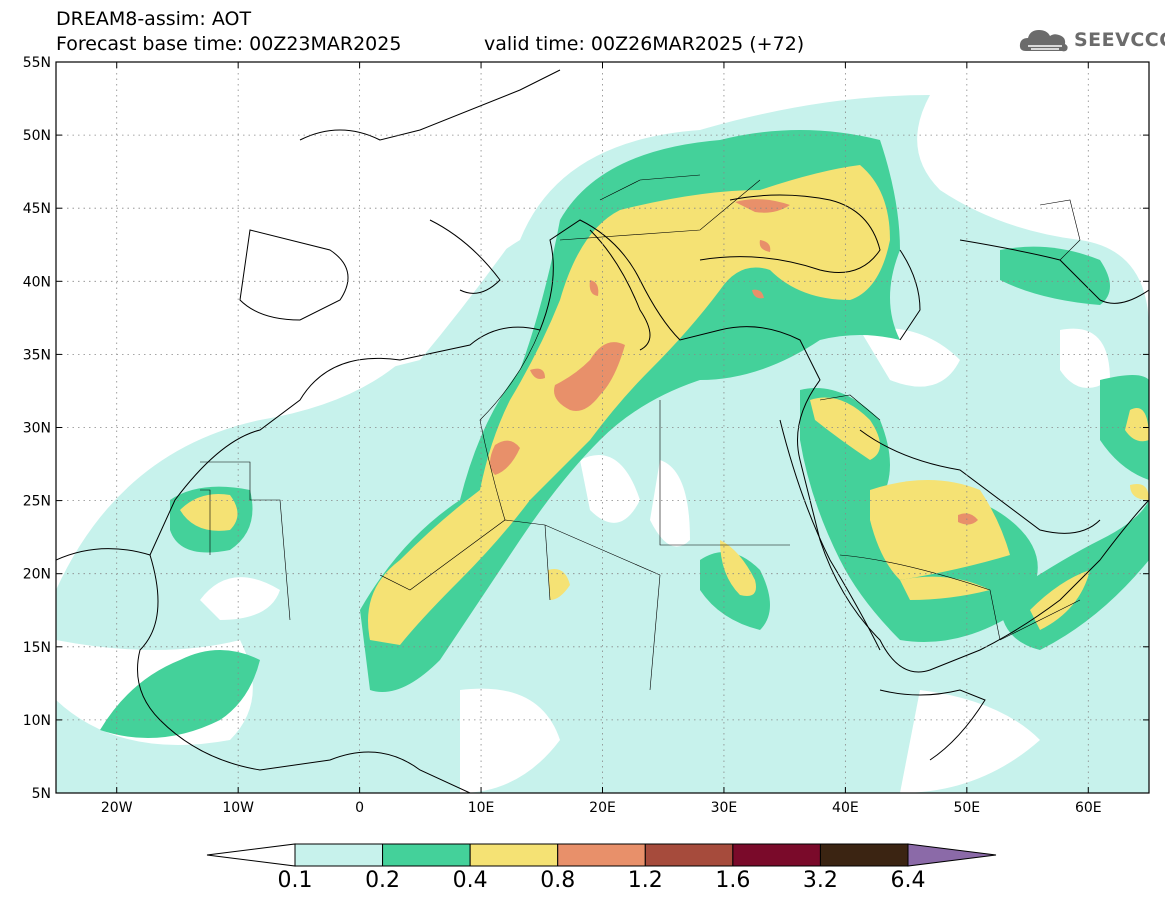  What do you see at coordinates (229, 44) in the screenshot?
I see `forecast-base-time: Forecast base time: 00Z23MAR2025` at bounding box center [229, 44].